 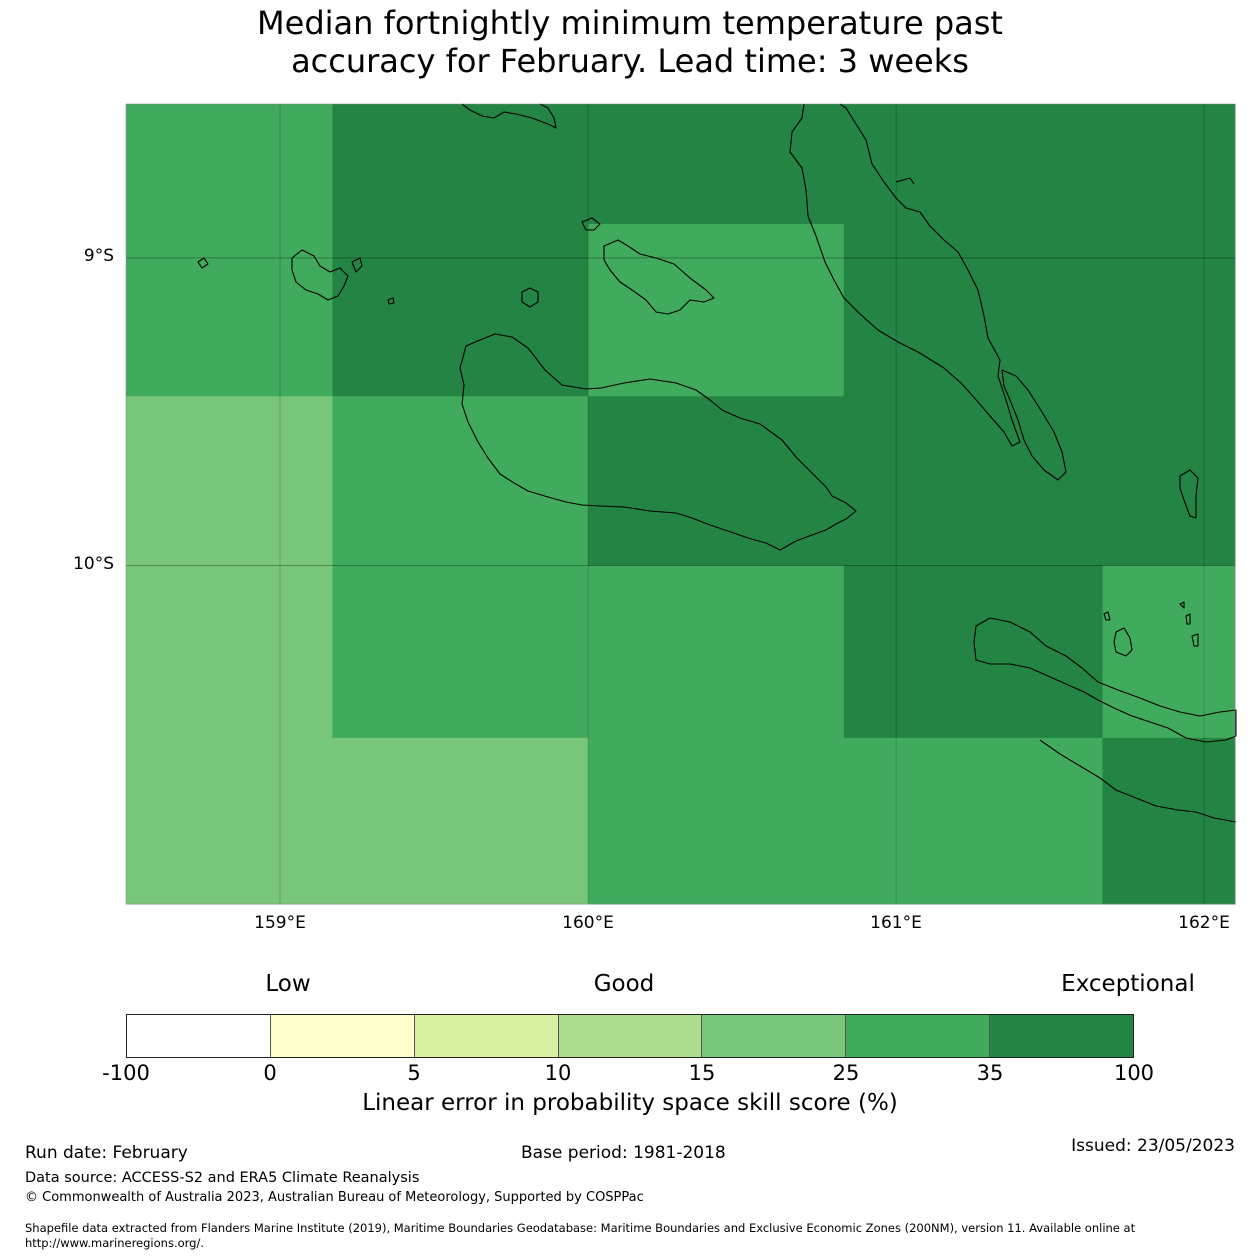 I want to click on x-tick-160: 160°E, so click(x=588, y=923).